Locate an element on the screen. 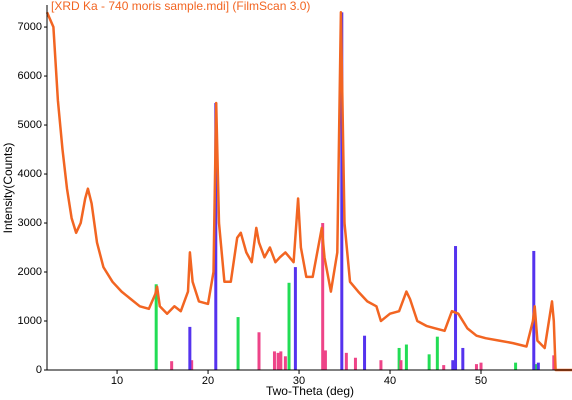 The height and width of the screenshot is (400, 572). y-tick-label: 6000 is located at coordinates (30, 76).